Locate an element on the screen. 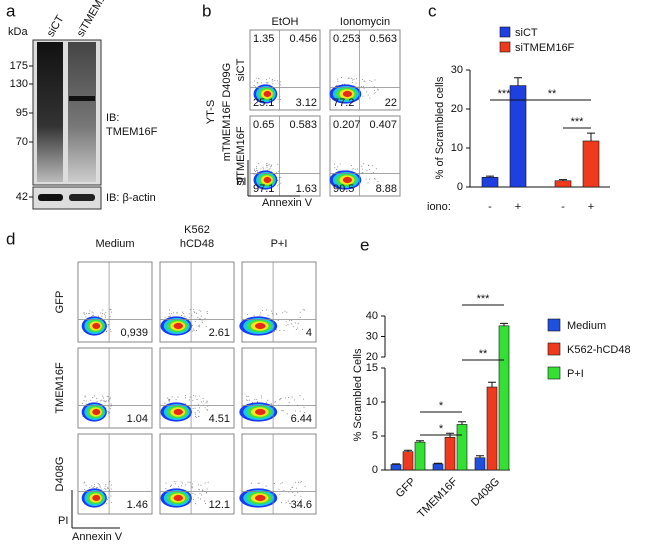 The image size is (671, 555). axis-arrow is located at coordinates (95, 509).